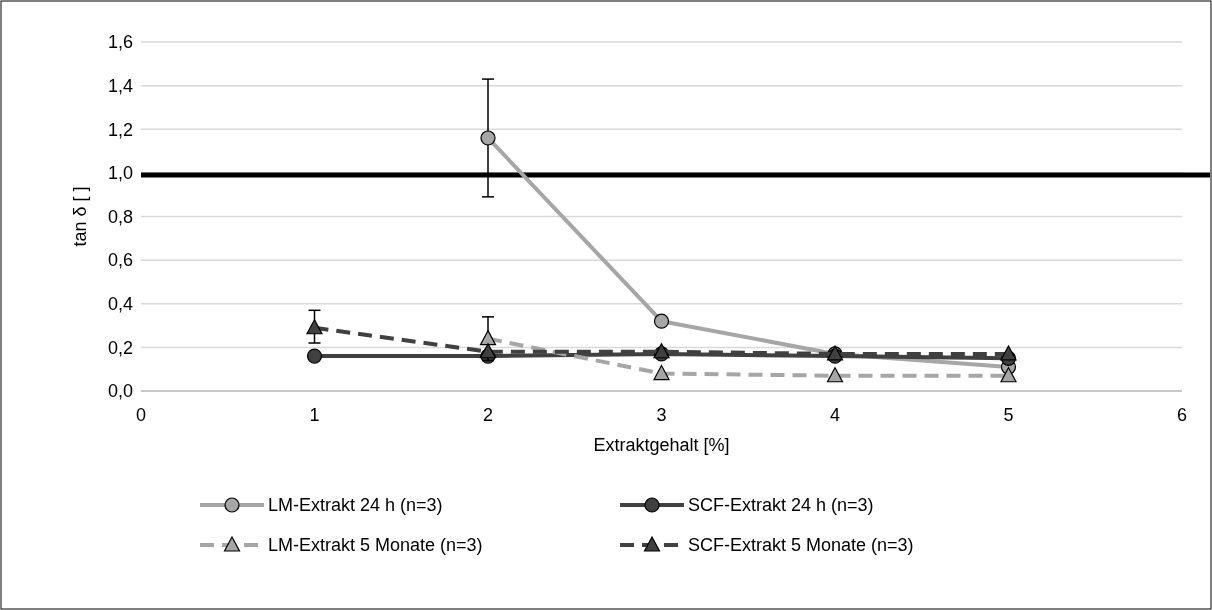 Image resolution: width=1212 pixels, height=610 pixels. Describe the element at coordinates (120, 85) in the screenshot. I see `y-tick-label: 1,4` at that location.